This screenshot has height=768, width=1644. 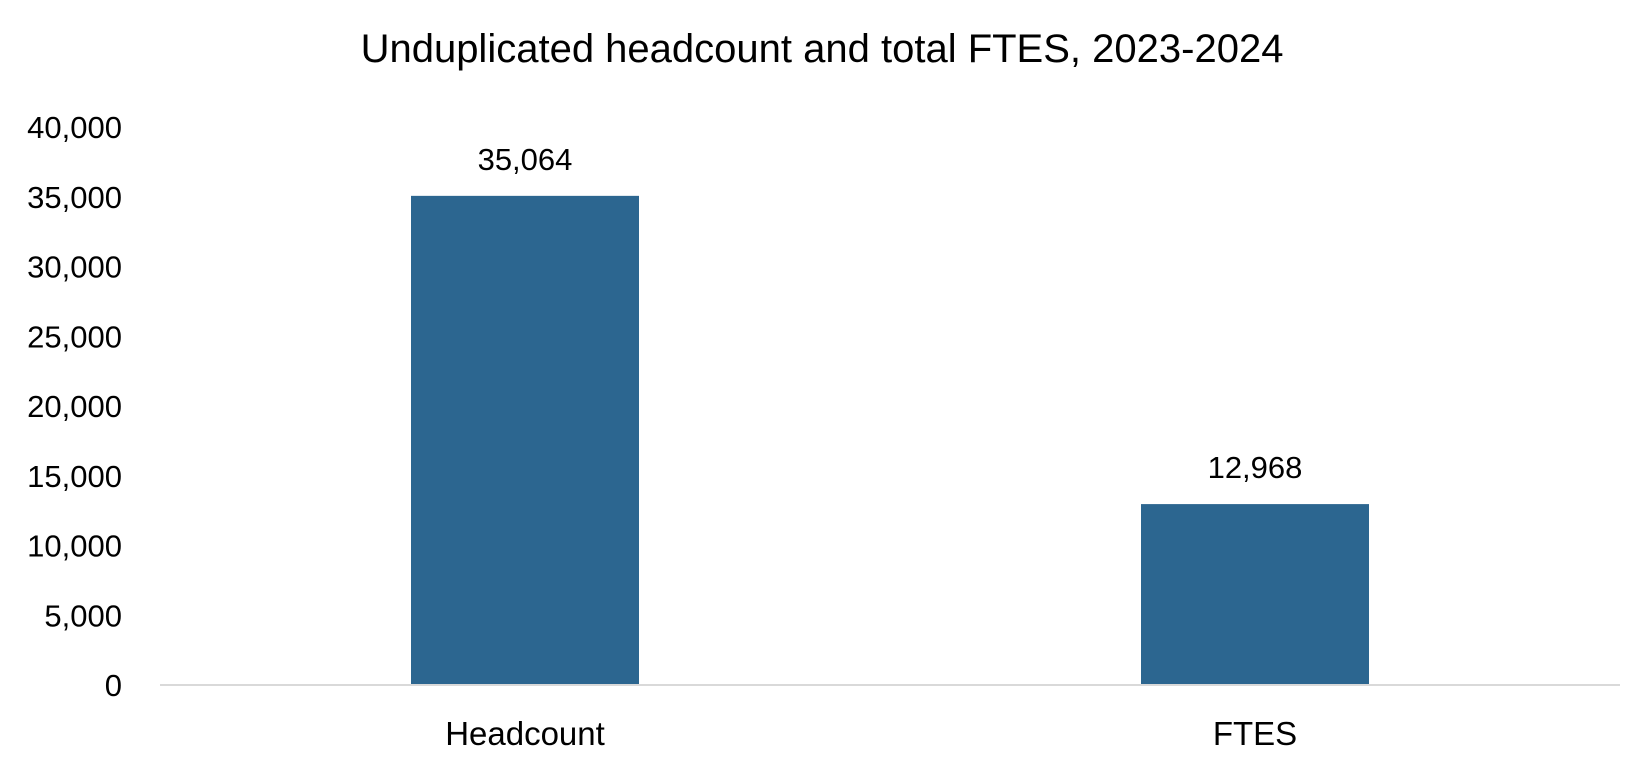 What do you see at coordinates (74, 197) in the screenshot?
I see `y-tick-label: 35,000` at bounding box center [74, 197].